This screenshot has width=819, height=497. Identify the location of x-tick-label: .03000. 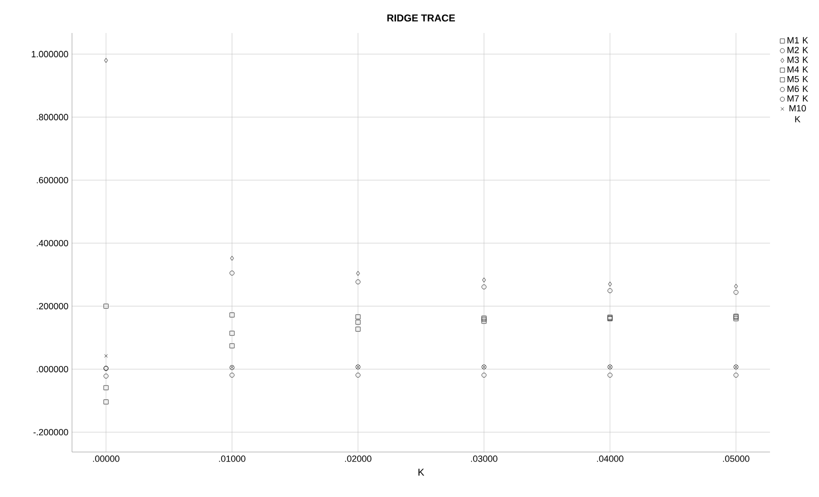
(484, 459).